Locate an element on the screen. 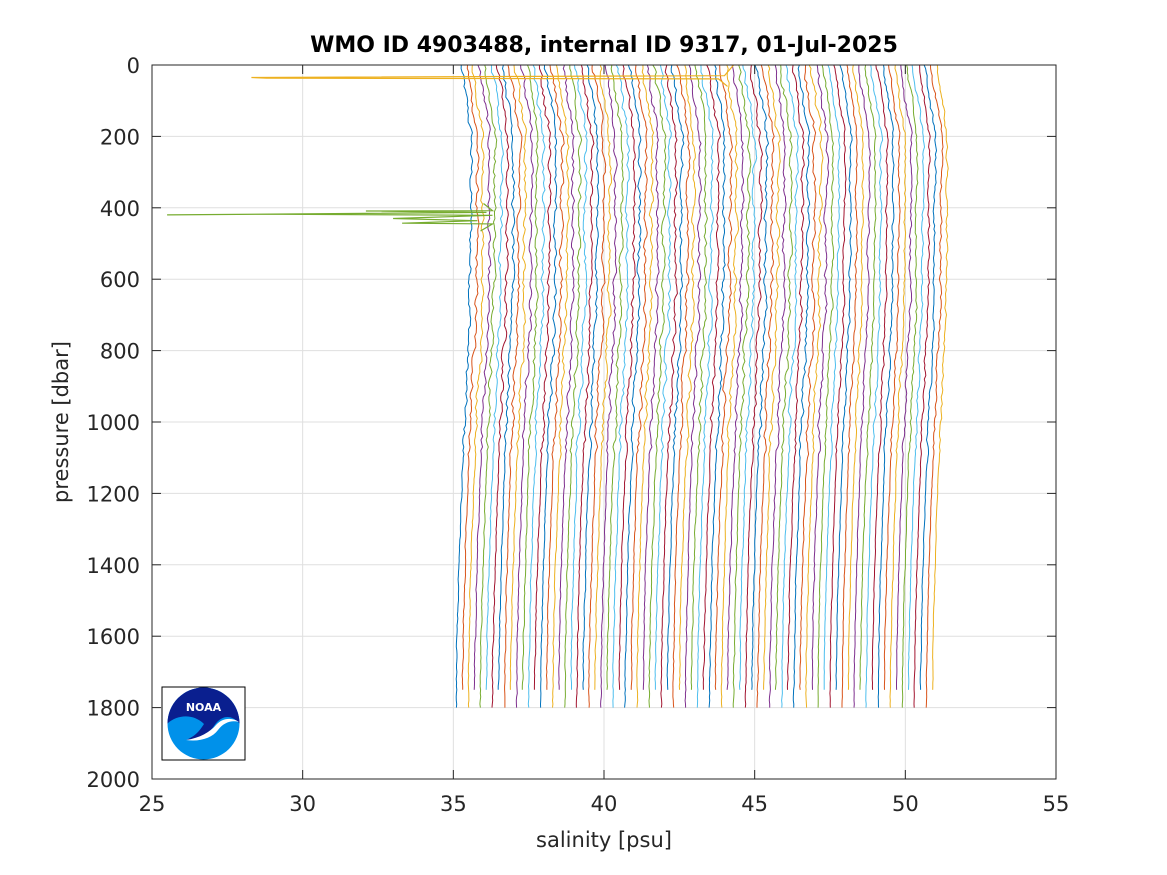 This screenshot has width=1167, height=875. y-tick-label: 2000 is located at coordinates (113, 780).